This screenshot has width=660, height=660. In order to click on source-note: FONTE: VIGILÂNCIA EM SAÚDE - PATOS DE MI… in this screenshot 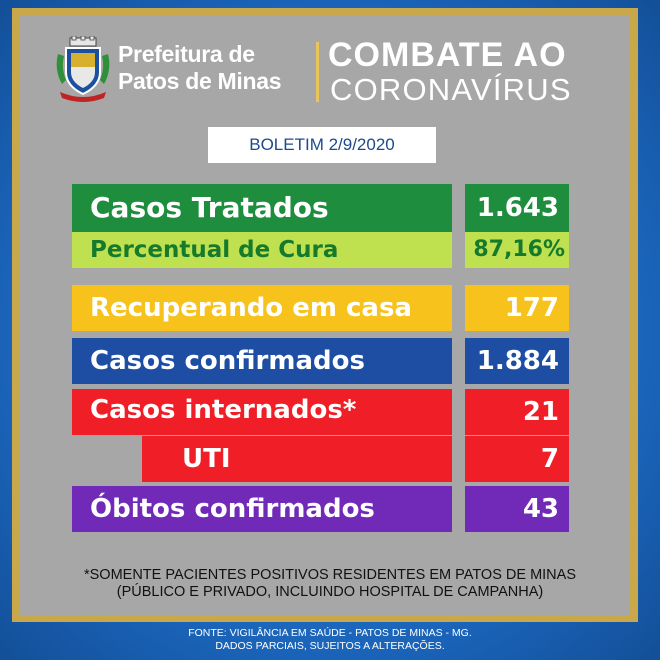, I will do `click(330, 640)`.